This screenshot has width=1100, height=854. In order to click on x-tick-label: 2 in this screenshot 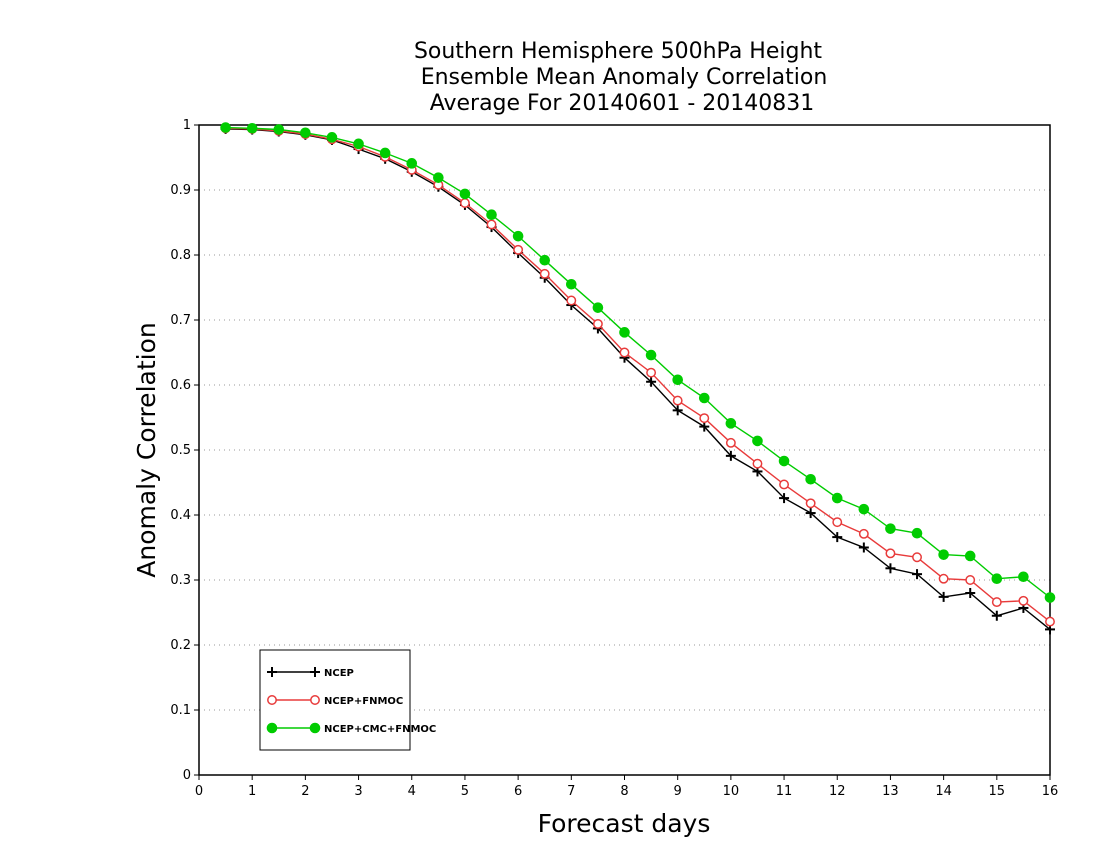, I will do `click(305, 791)`.